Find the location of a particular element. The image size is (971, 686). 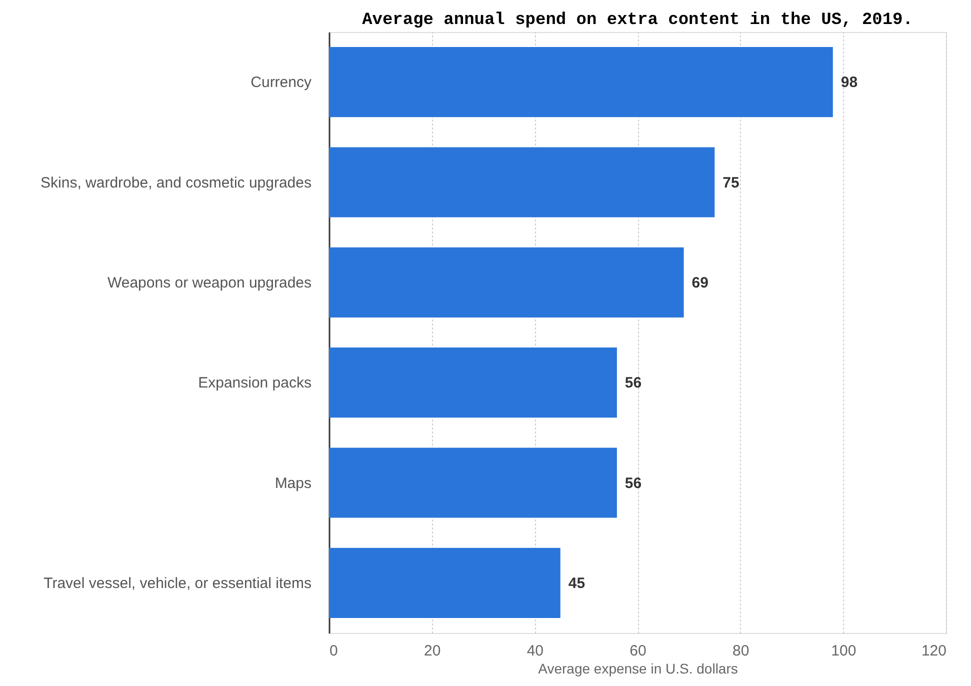

data-label: 69 is located at coordinates (700, 283).